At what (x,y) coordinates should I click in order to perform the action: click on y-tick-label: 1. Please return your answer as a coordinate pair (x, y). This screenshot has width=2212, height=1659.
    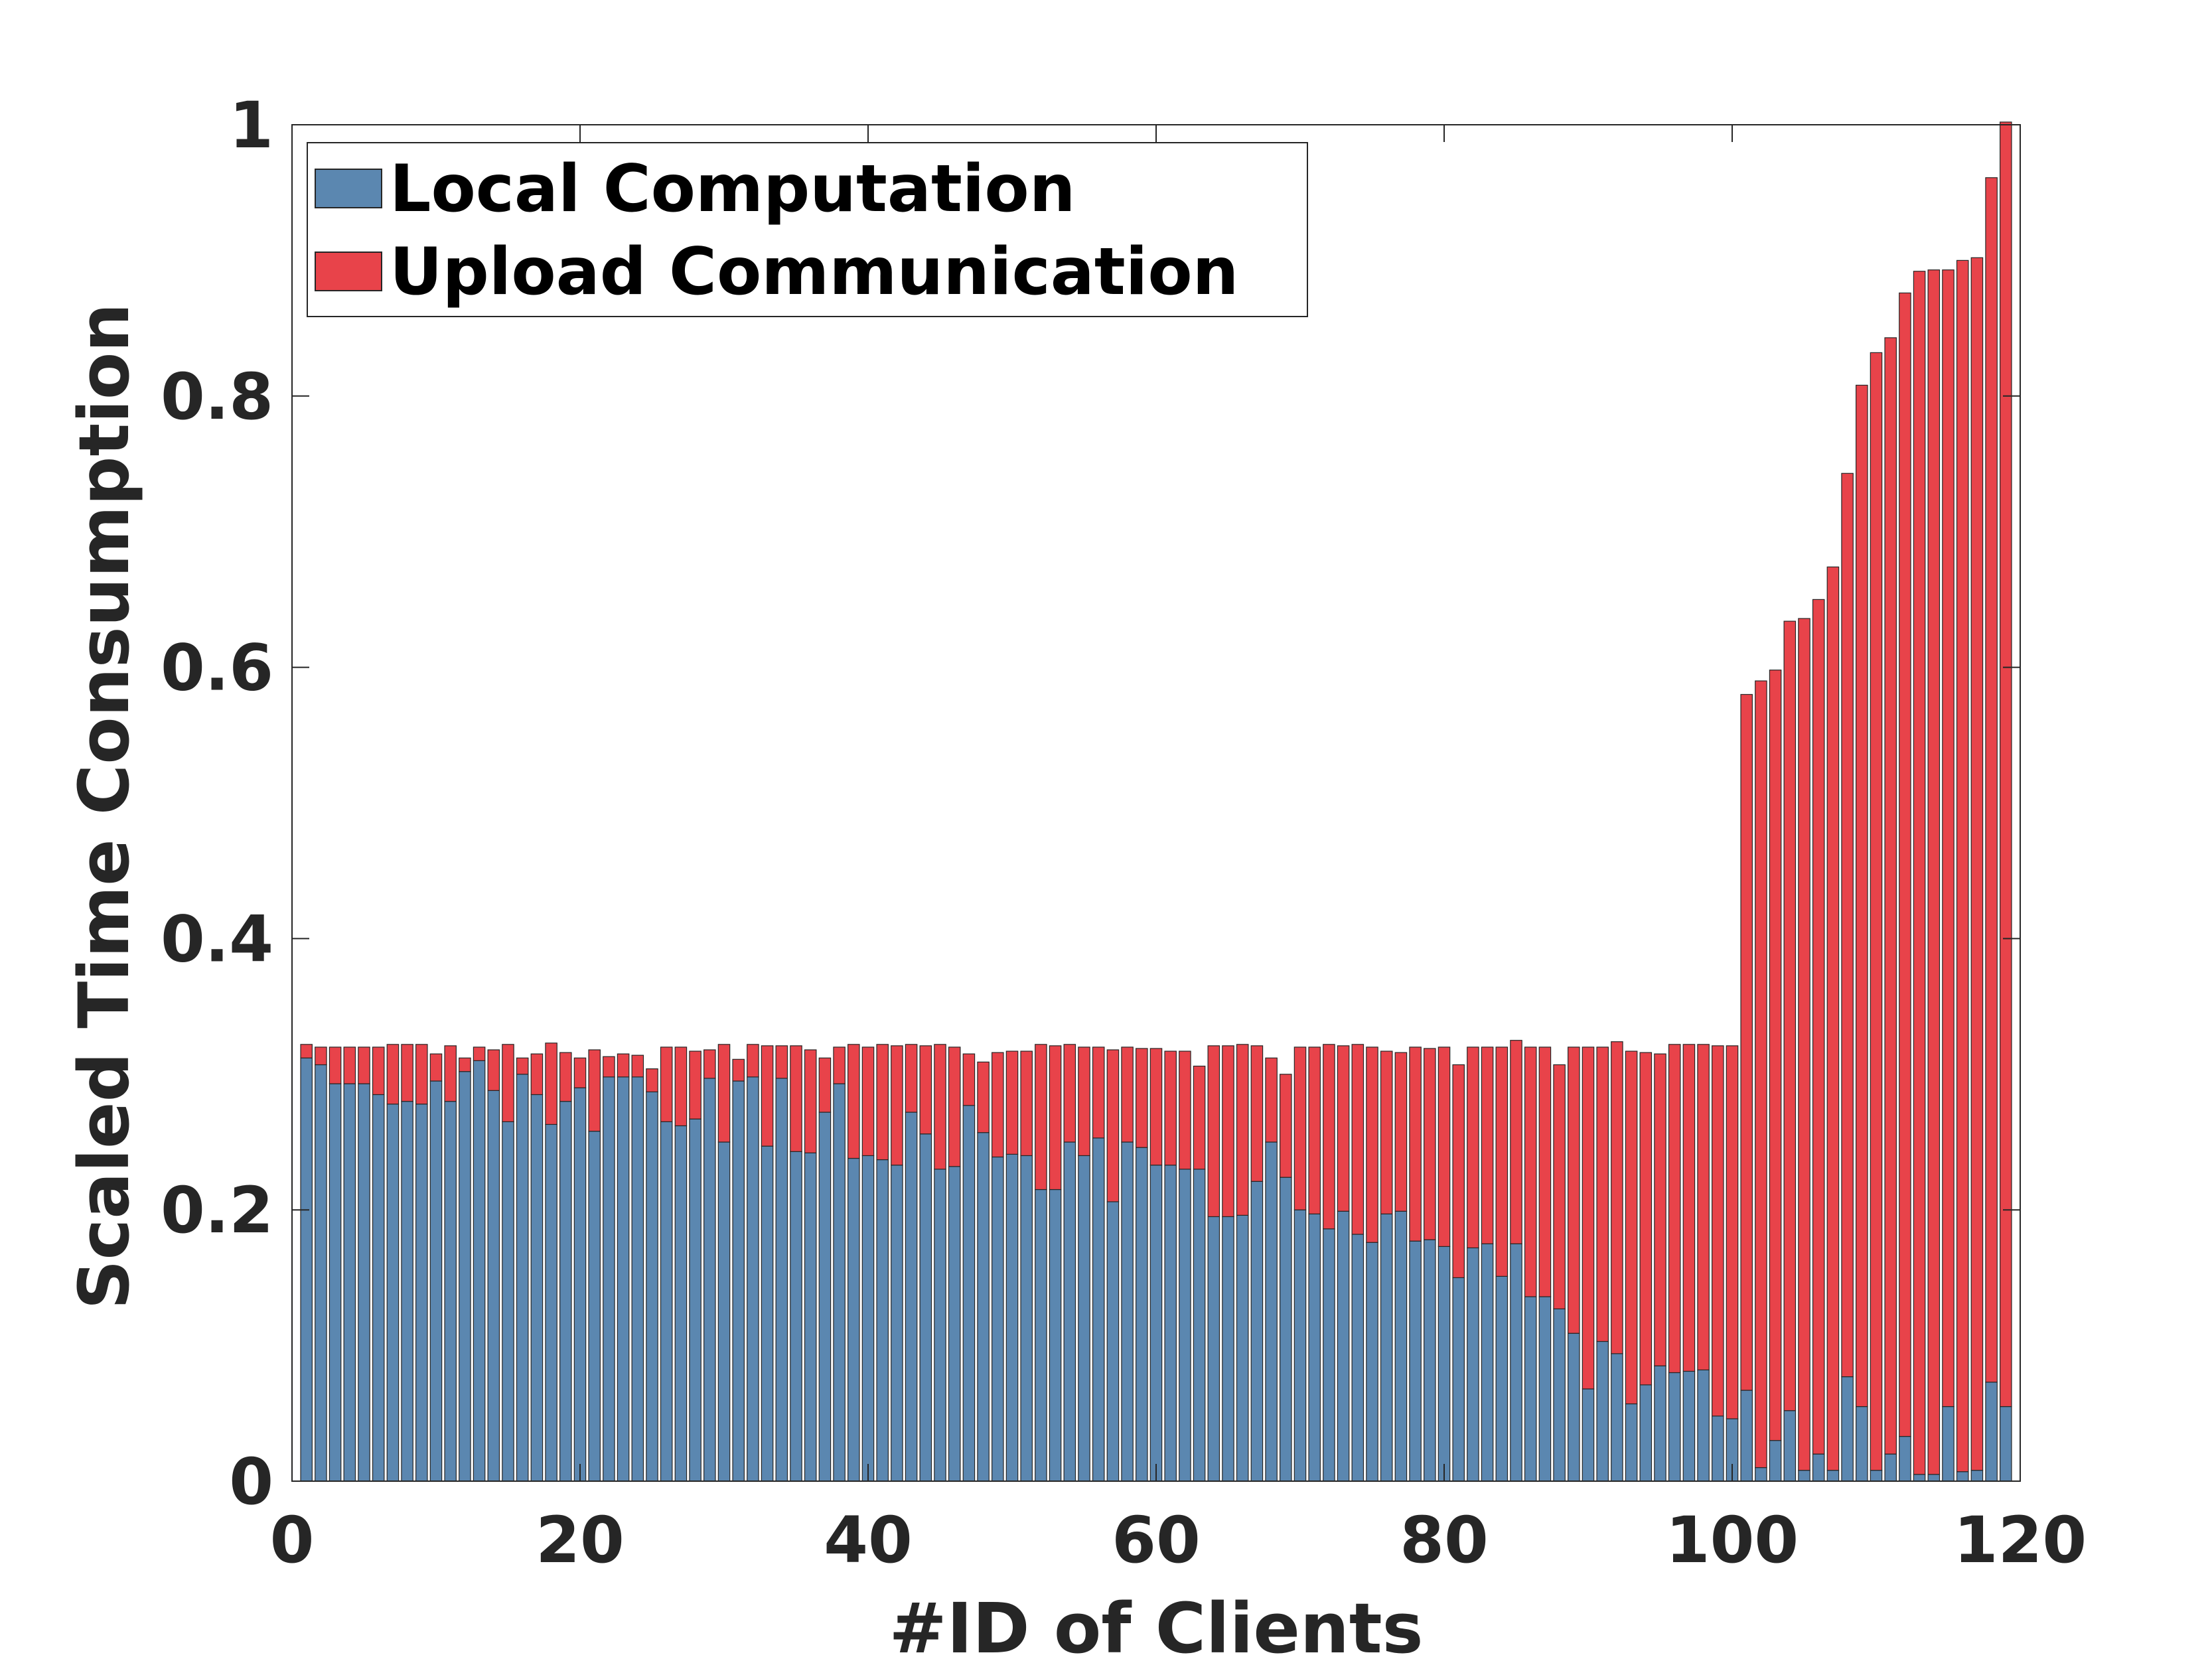
    Looking at the image, I should click on (251, 125).